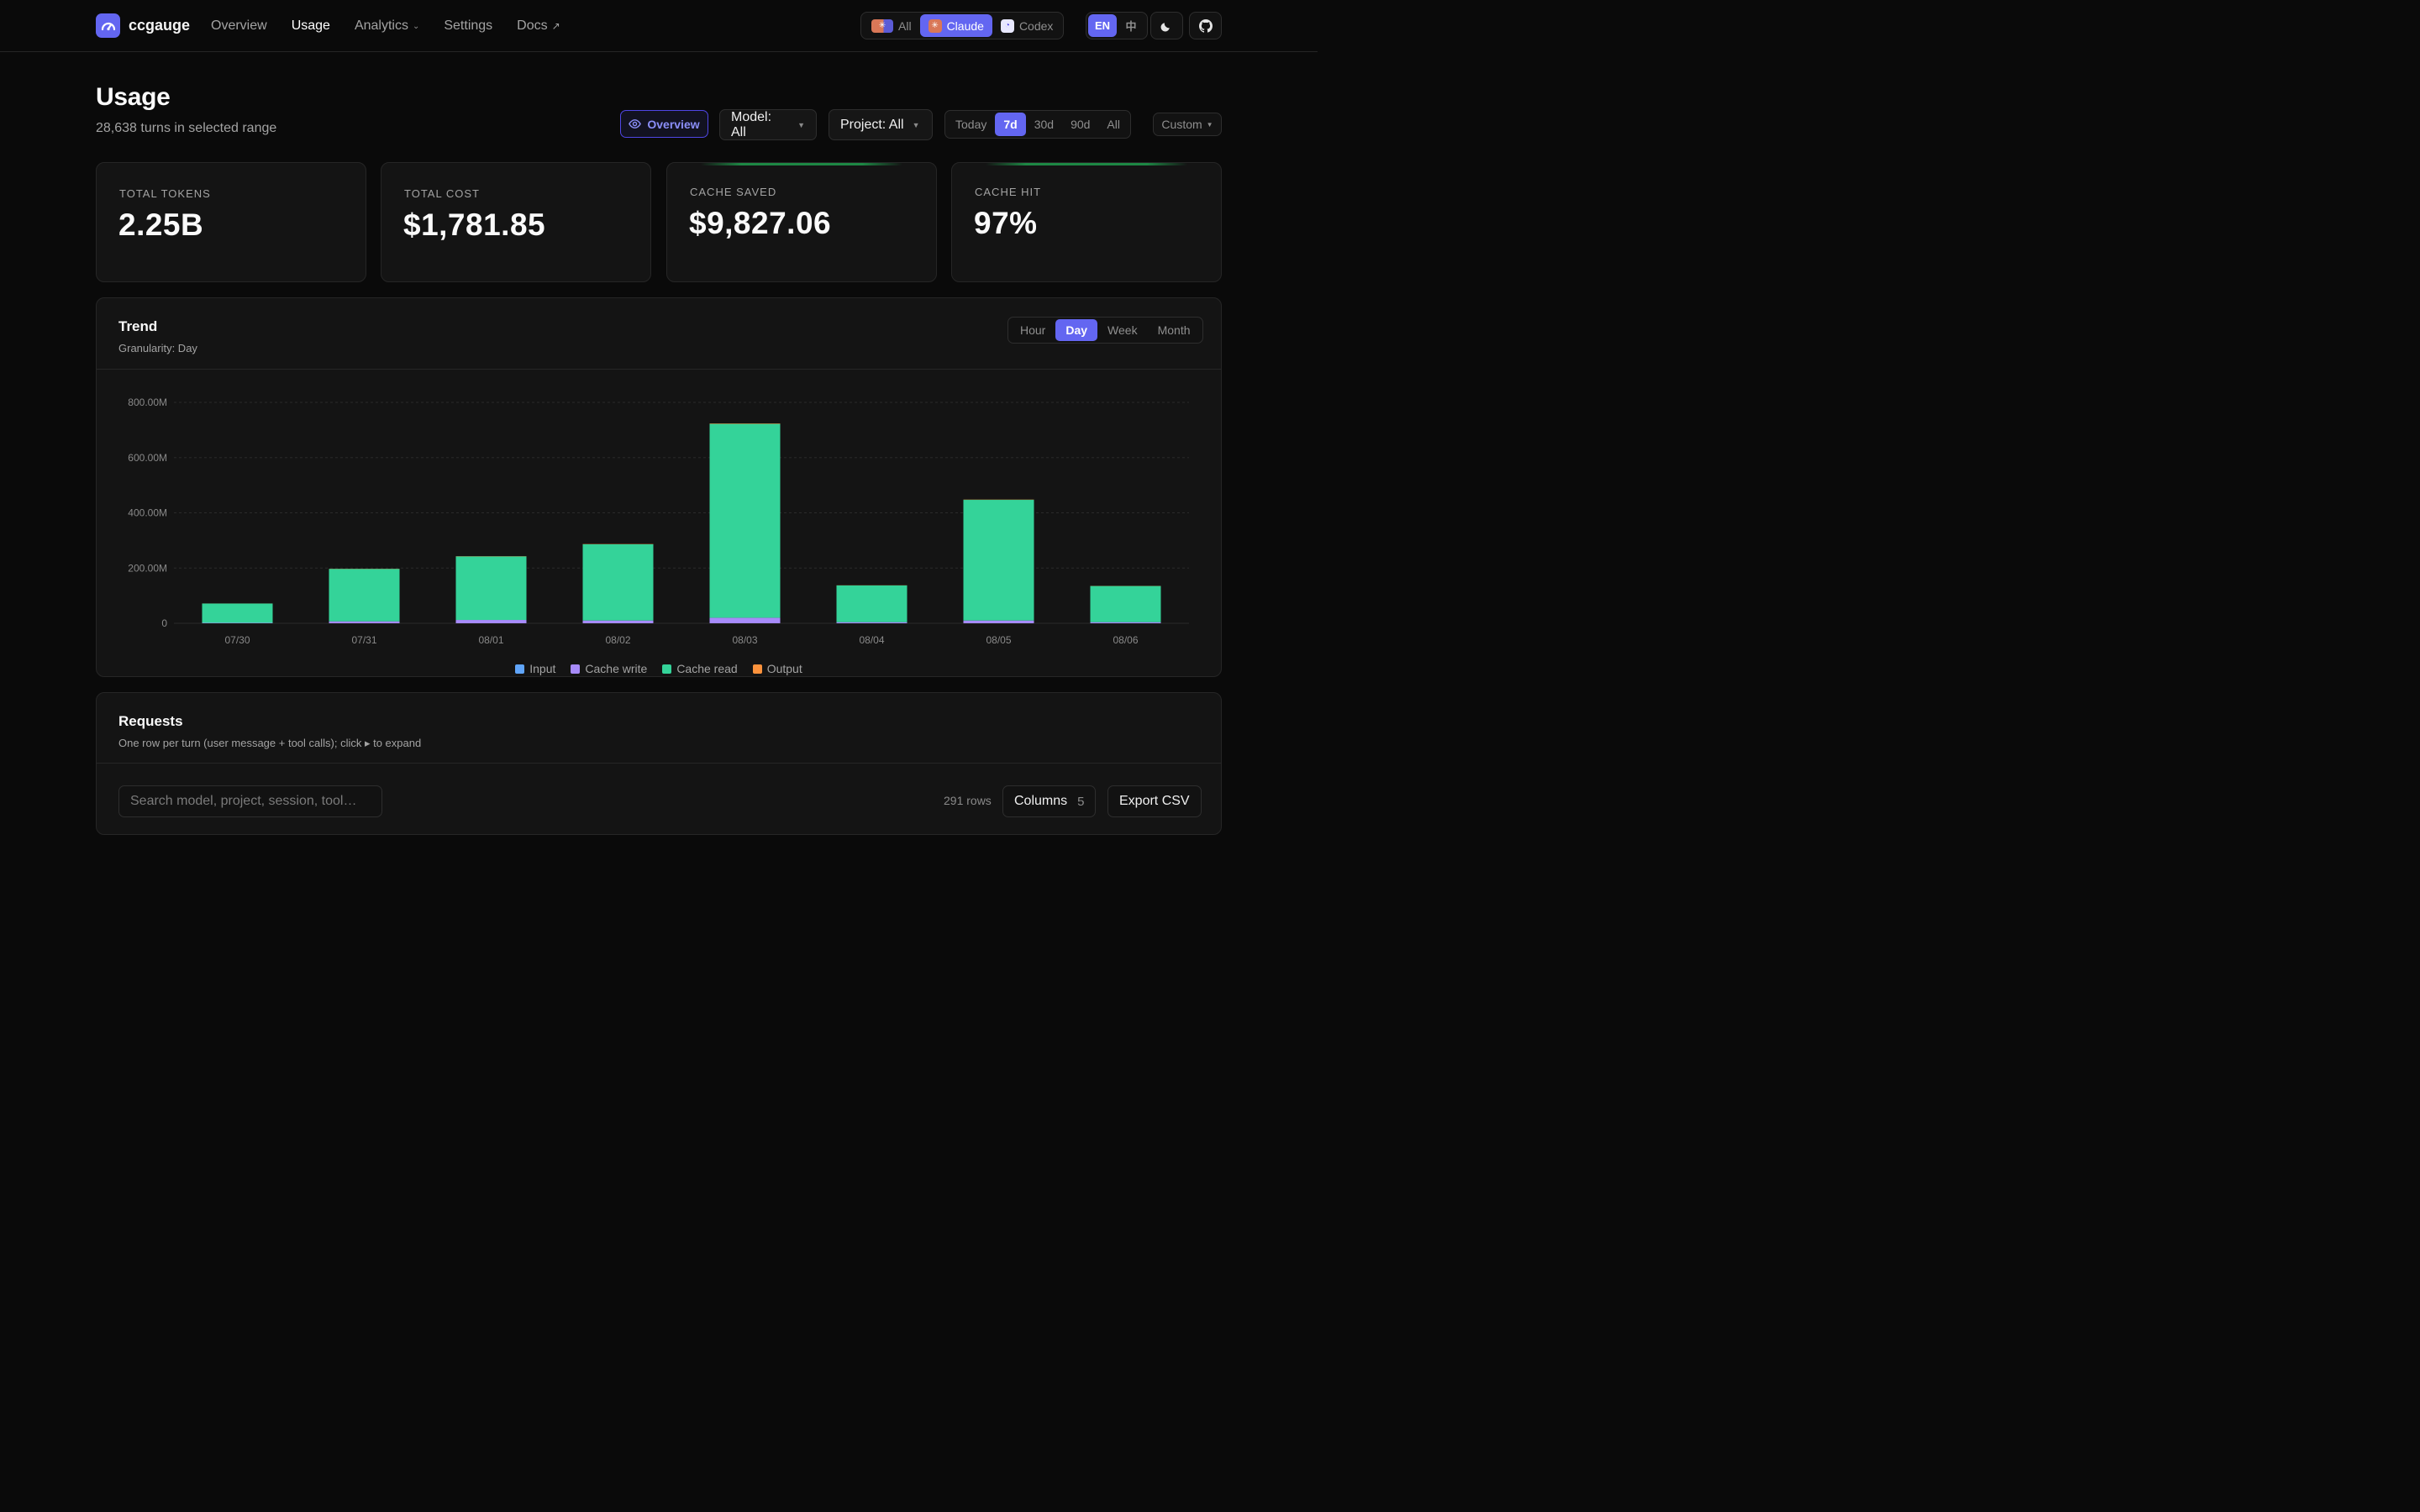 Image resolution: width=2420 pixels, height=1512 pixels. Describe the element at coordinates (311, 26) in the screenshot. I see `nav-usage: Usage` at that location.